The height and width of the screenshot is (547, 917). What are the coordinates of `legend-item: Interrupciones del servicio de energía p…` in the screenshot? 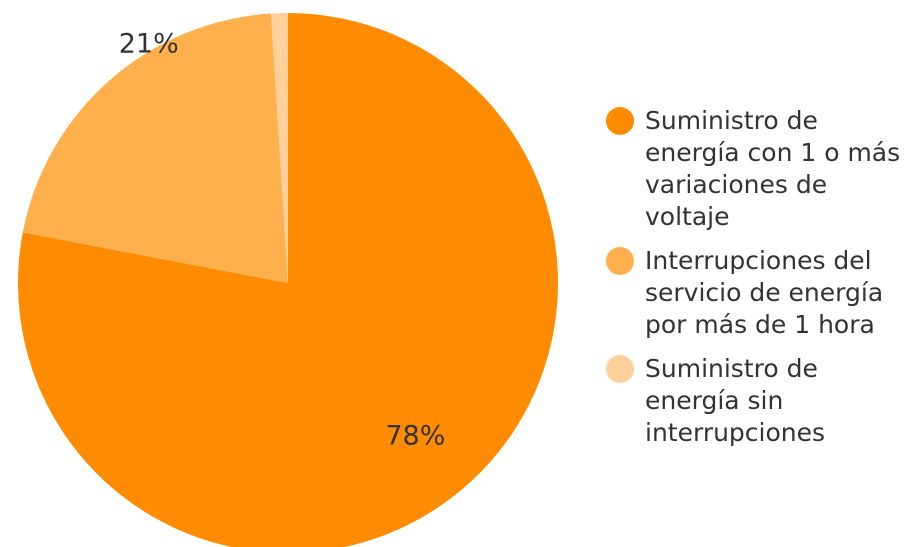 It's located at (761, 293).